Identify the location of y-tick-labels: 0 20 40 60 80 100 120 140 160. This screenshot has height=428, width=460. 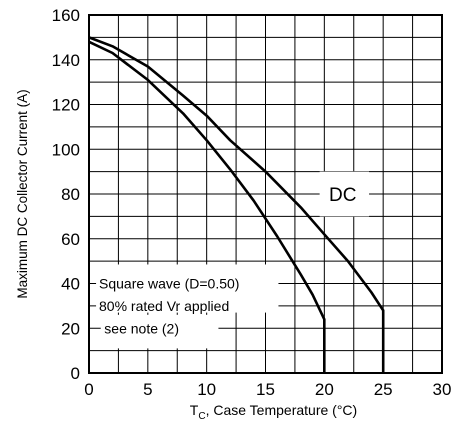
(66, 194).